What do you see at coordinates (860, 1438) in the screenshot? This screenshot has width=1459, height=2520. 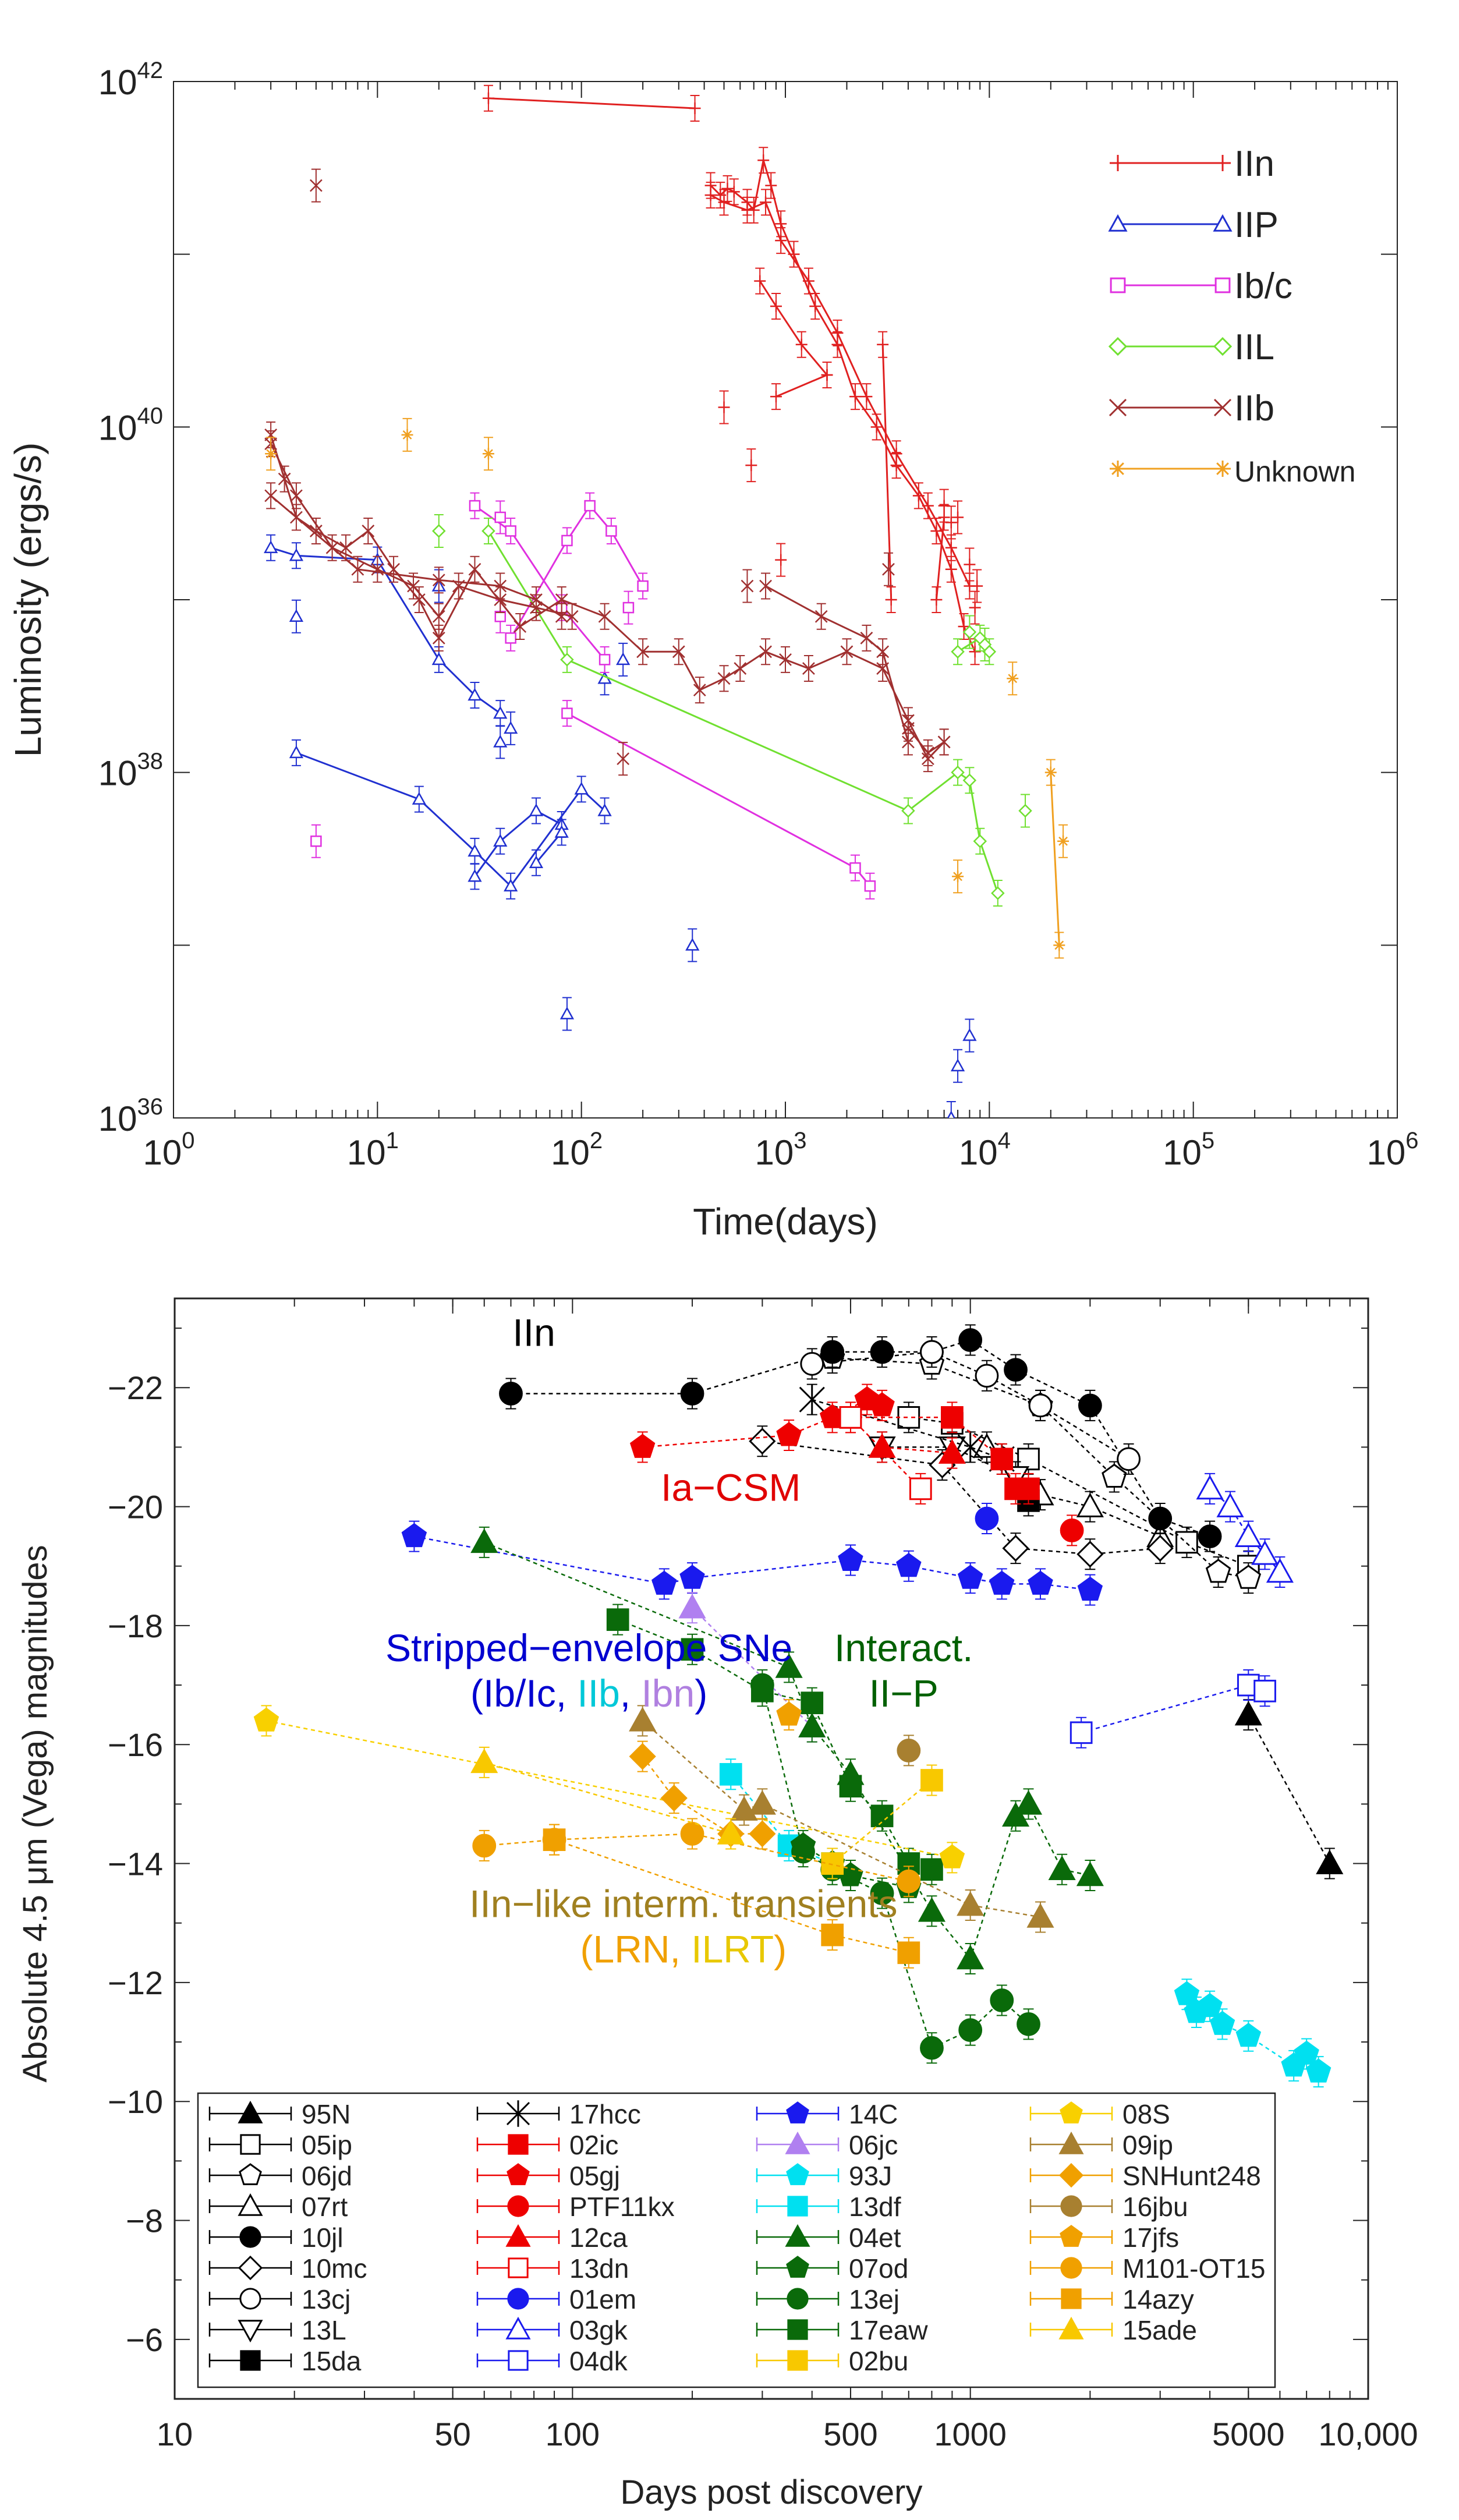 I see `series-10jl` at bounding box center [860, 1438].